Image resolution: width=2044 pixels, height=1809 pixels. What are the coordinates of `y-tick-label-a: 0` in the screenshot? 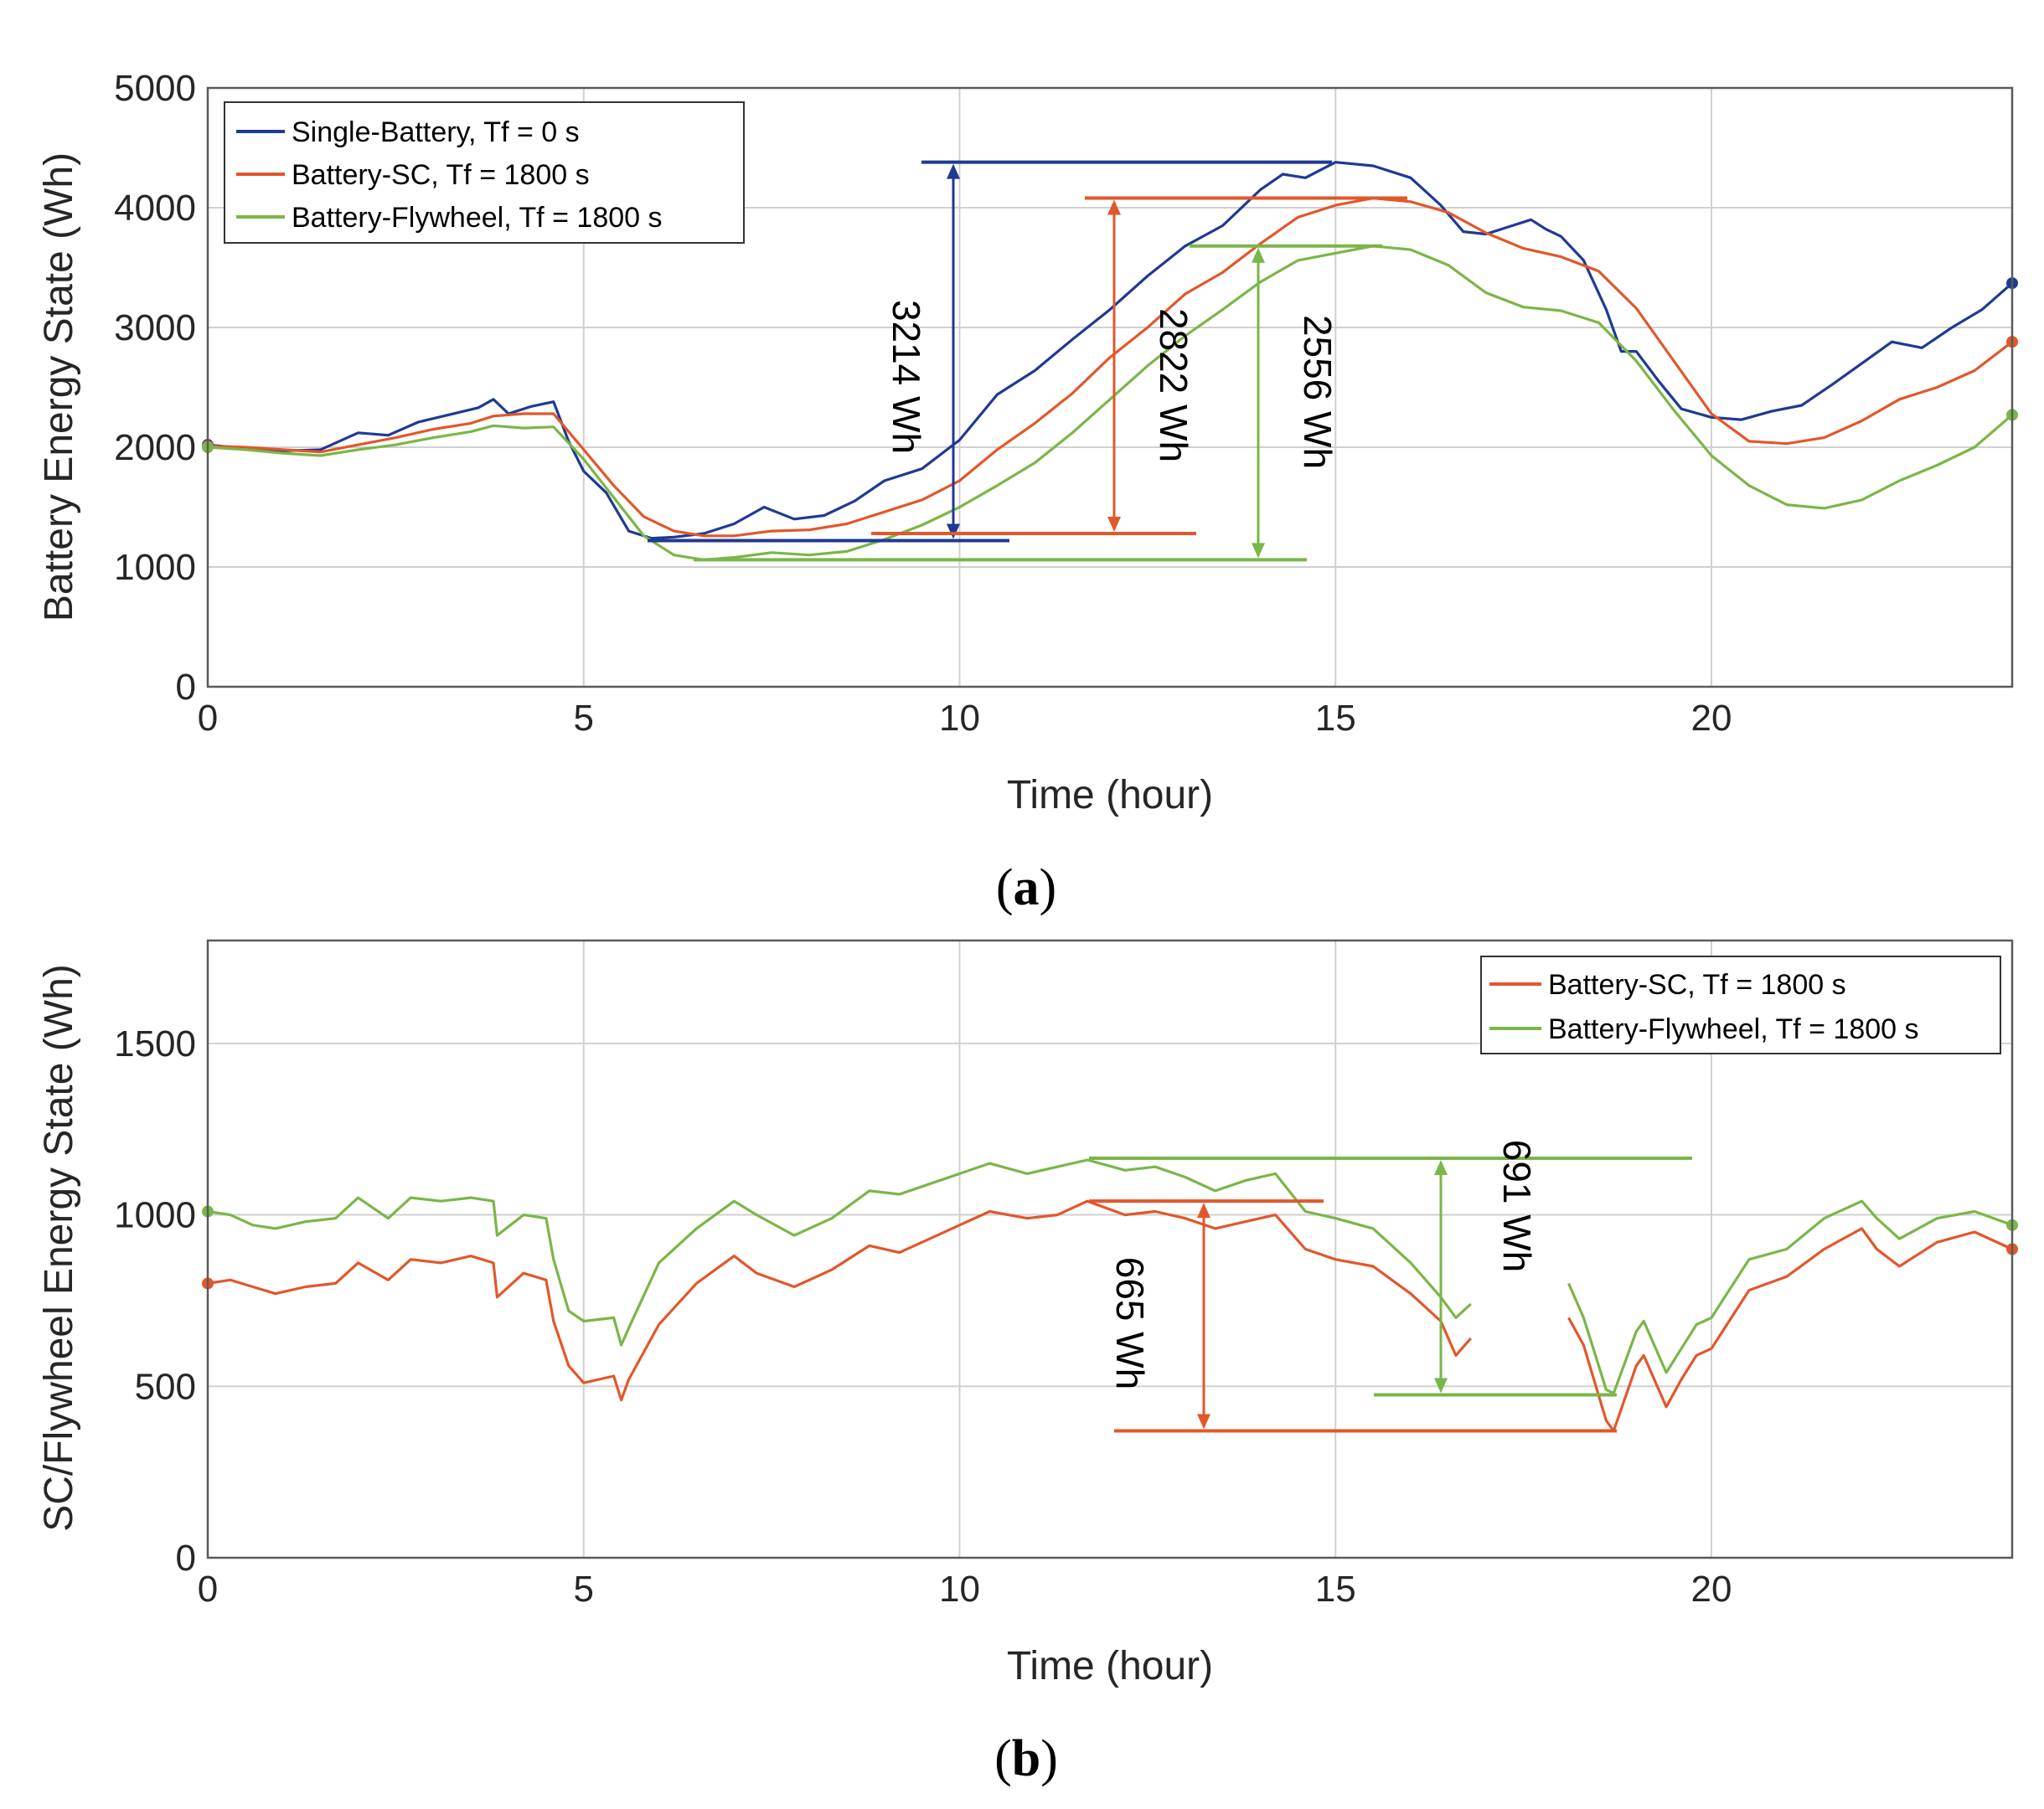 It's located at (186, 687).